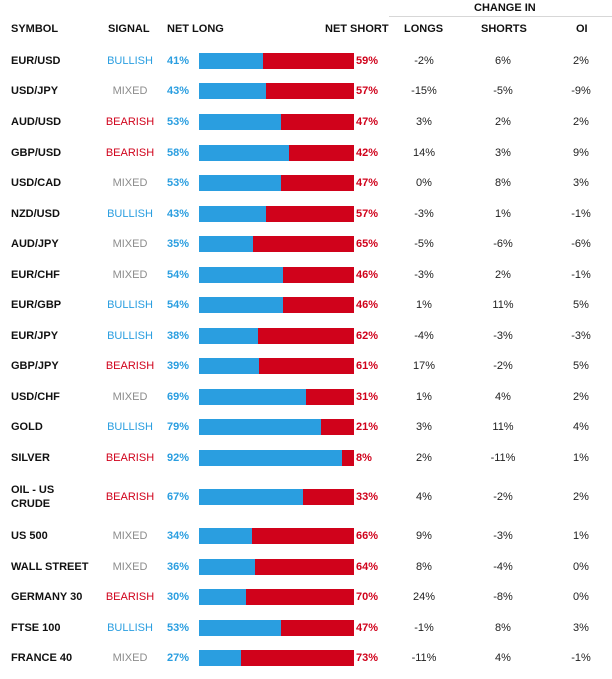 The height and width of the screenshot is (679, 612). I want to click on net-short-cell: 62%, so click(367, 336).